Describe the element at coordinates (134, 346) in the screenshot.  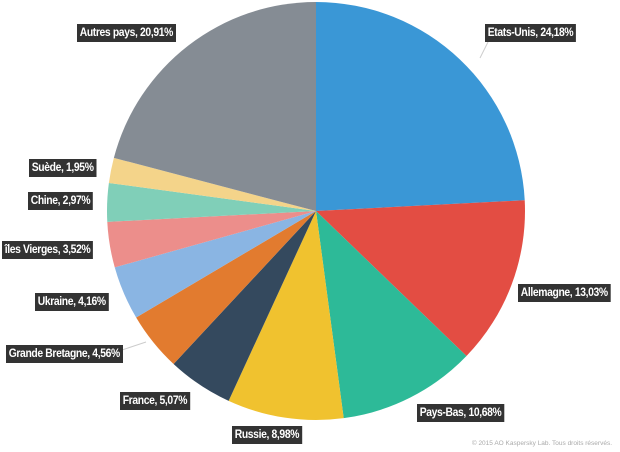
I see `leader-line` at that location.